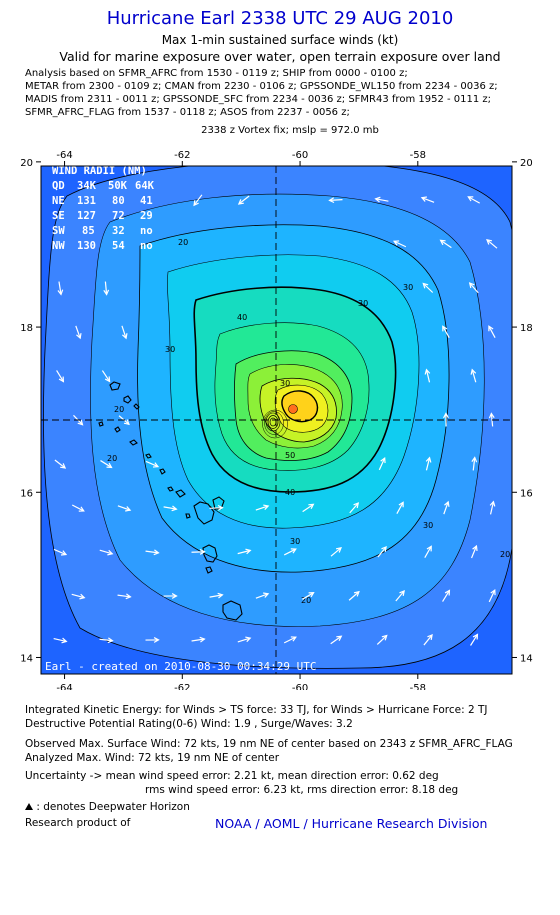 Image resolution: width=560 pixels, height=915 pixels. Describe the element at coordinates (87, 186) in the screenshot. I see `svg-text: 34K` at that location.